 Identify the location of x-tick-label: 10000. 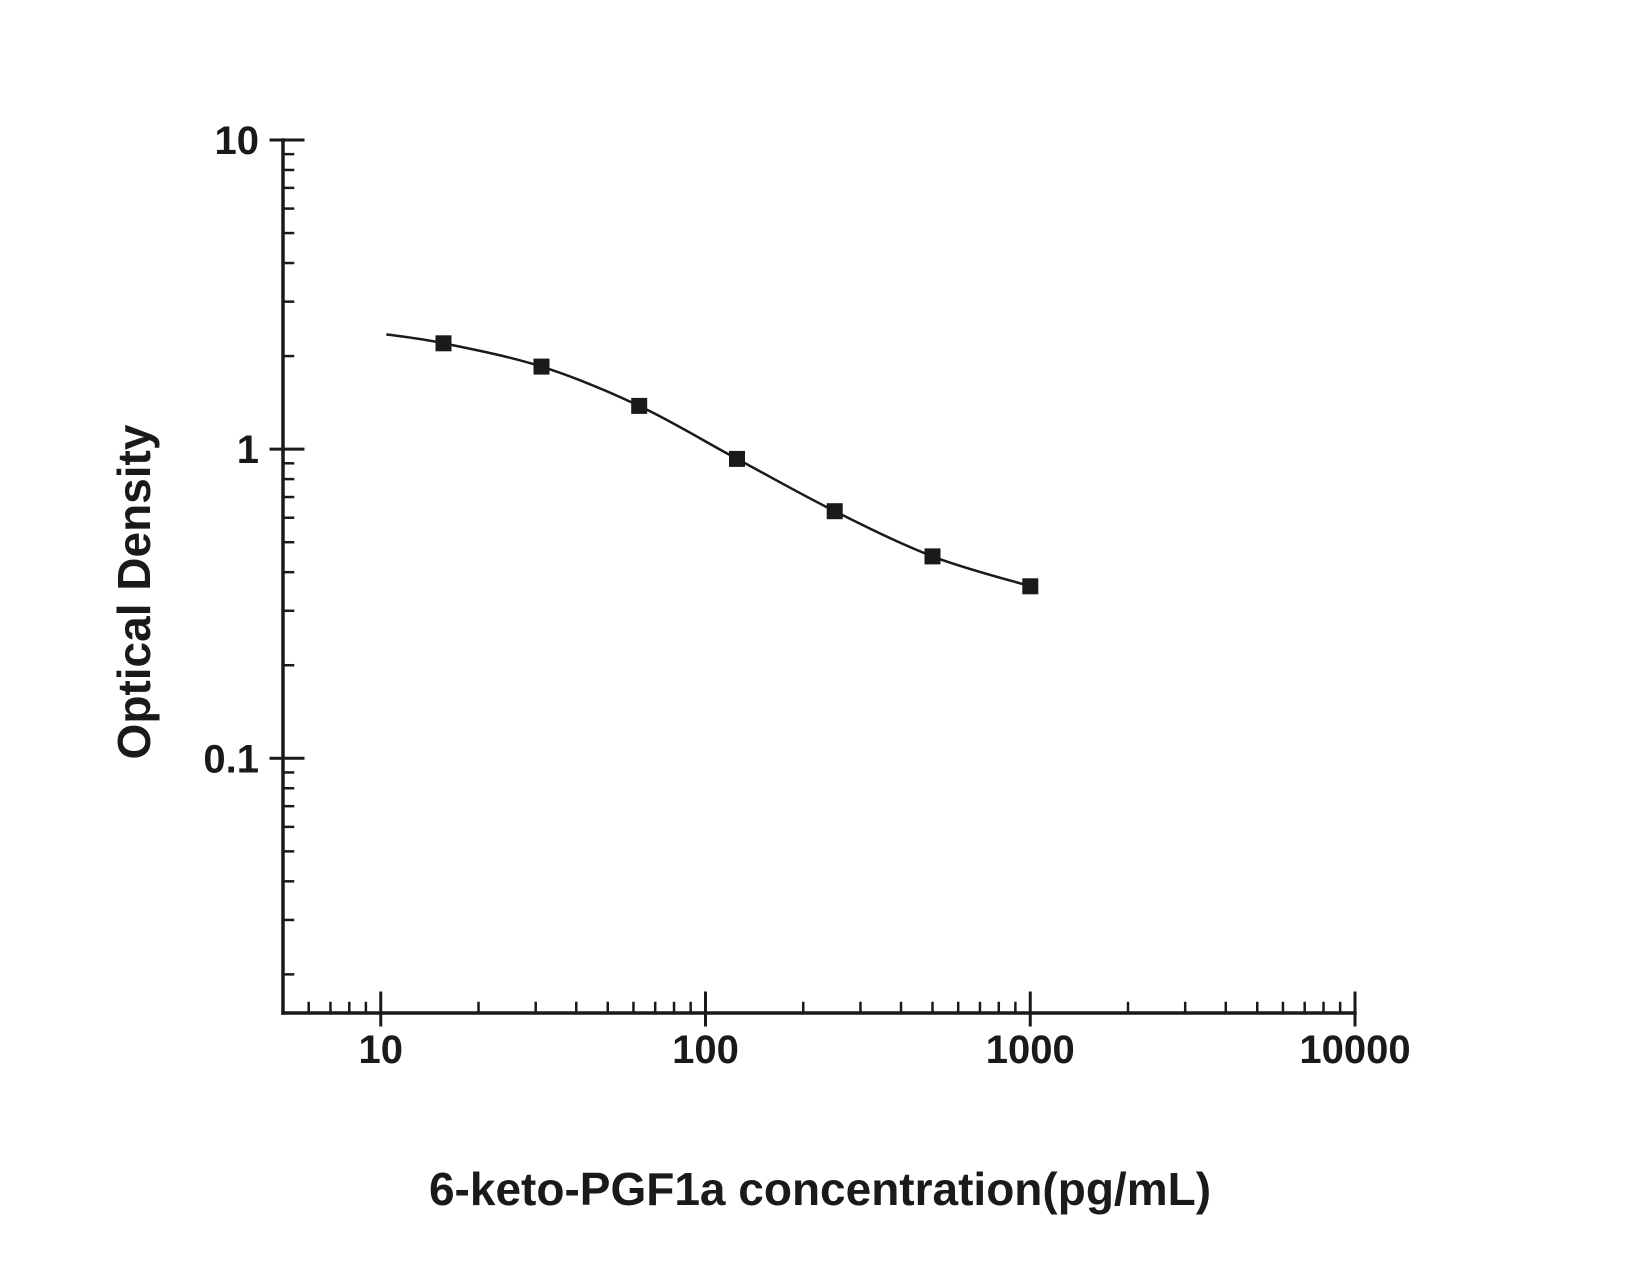
(1354, 1050).